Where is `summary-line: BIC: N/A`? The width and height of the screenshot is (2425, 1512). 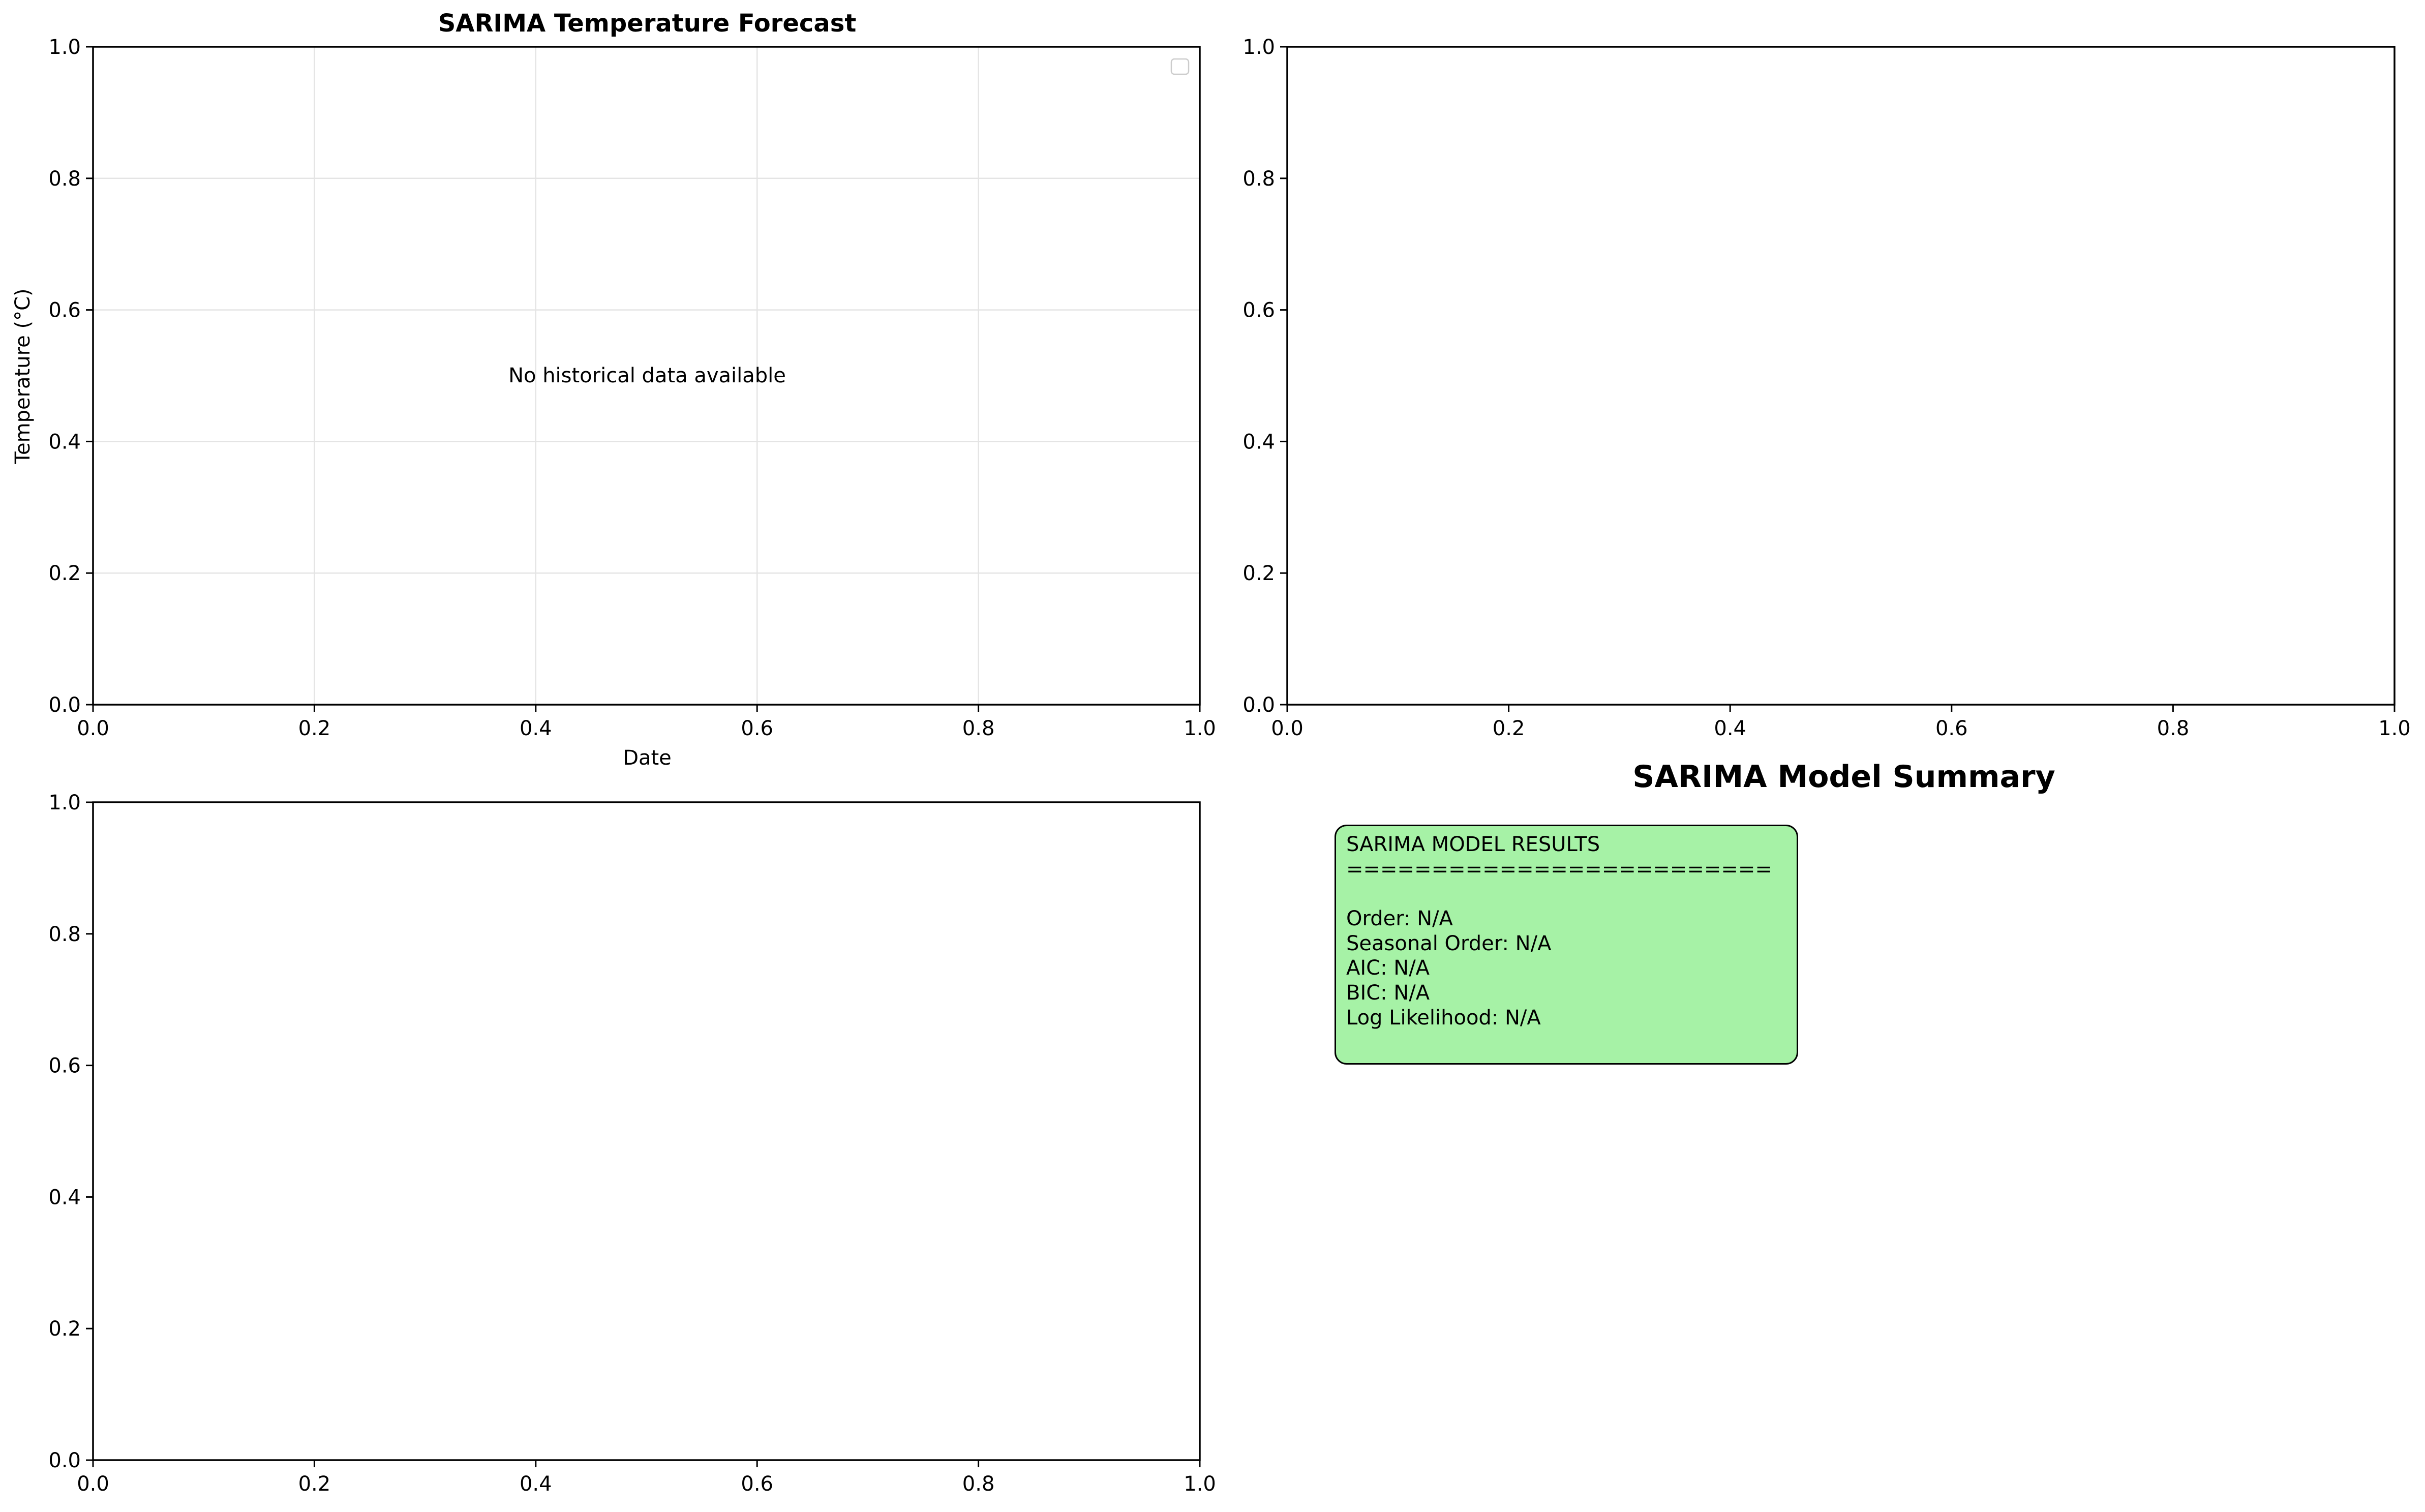
summary-line: BIC: N/A is located at coordinates (1388, 993).